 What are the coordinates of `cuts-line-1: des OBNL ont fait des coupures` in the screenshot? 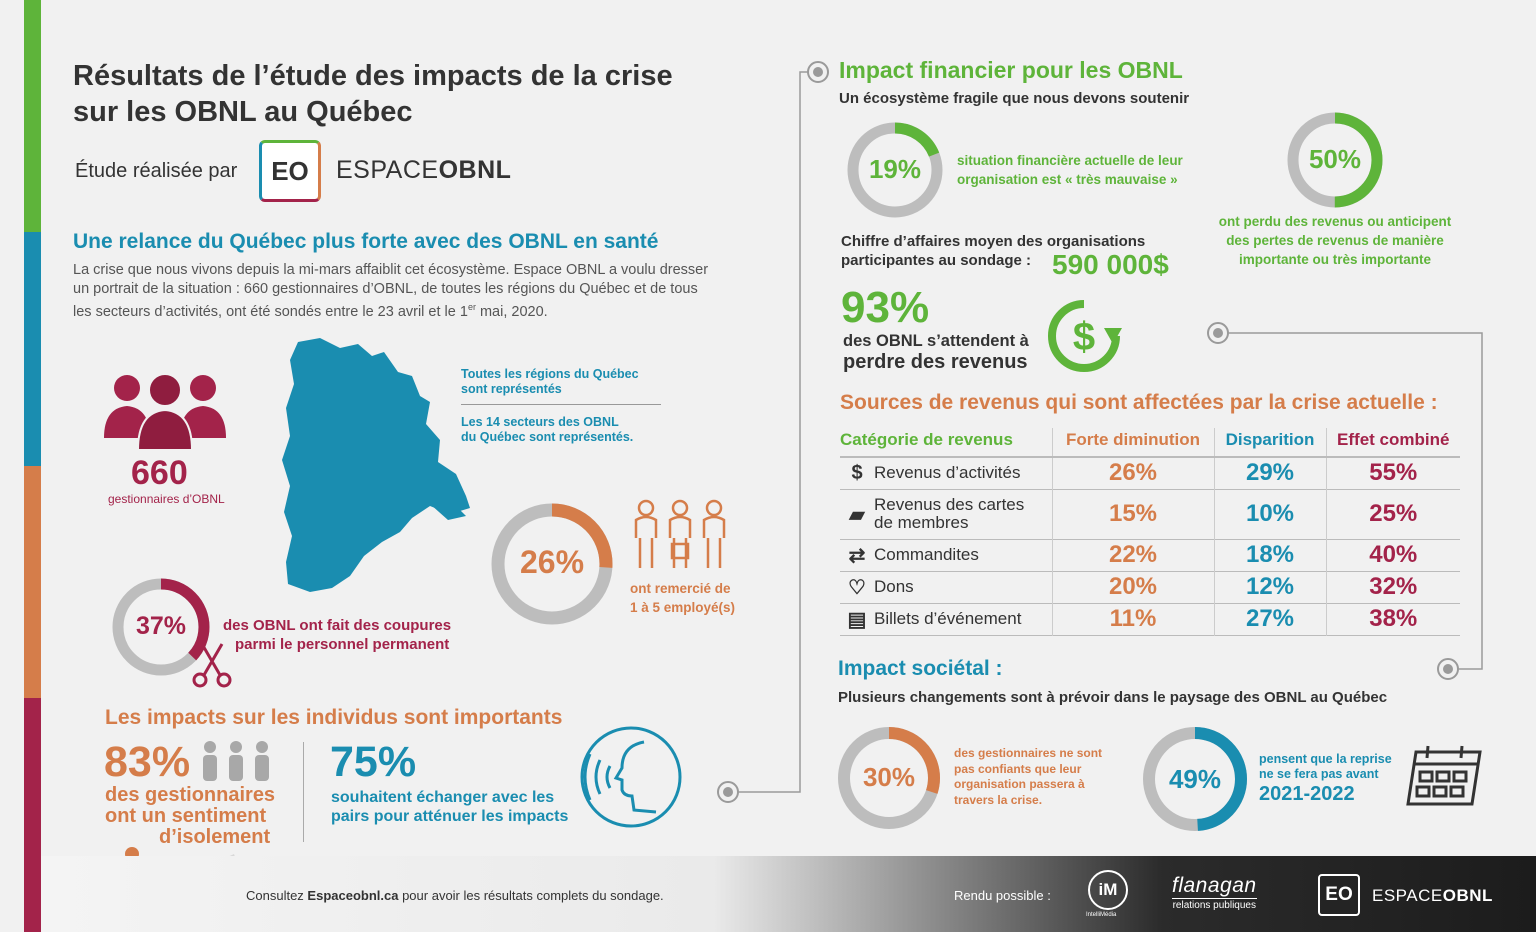 It's located at (337, 625).